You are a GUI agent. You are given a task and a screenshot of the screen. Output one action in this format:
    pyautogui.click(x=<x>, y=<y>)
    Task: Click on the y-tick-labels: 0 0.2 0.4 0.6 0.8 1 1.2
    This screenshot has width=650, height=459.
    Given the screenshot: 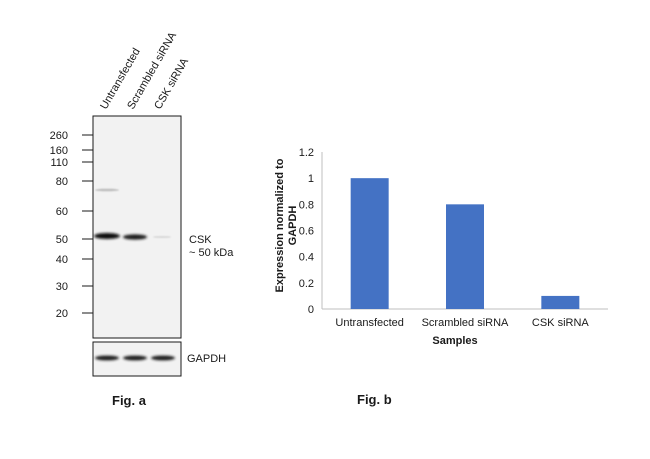 What is the action you would take?
    pyautogui.click(x=306, y=231)
    